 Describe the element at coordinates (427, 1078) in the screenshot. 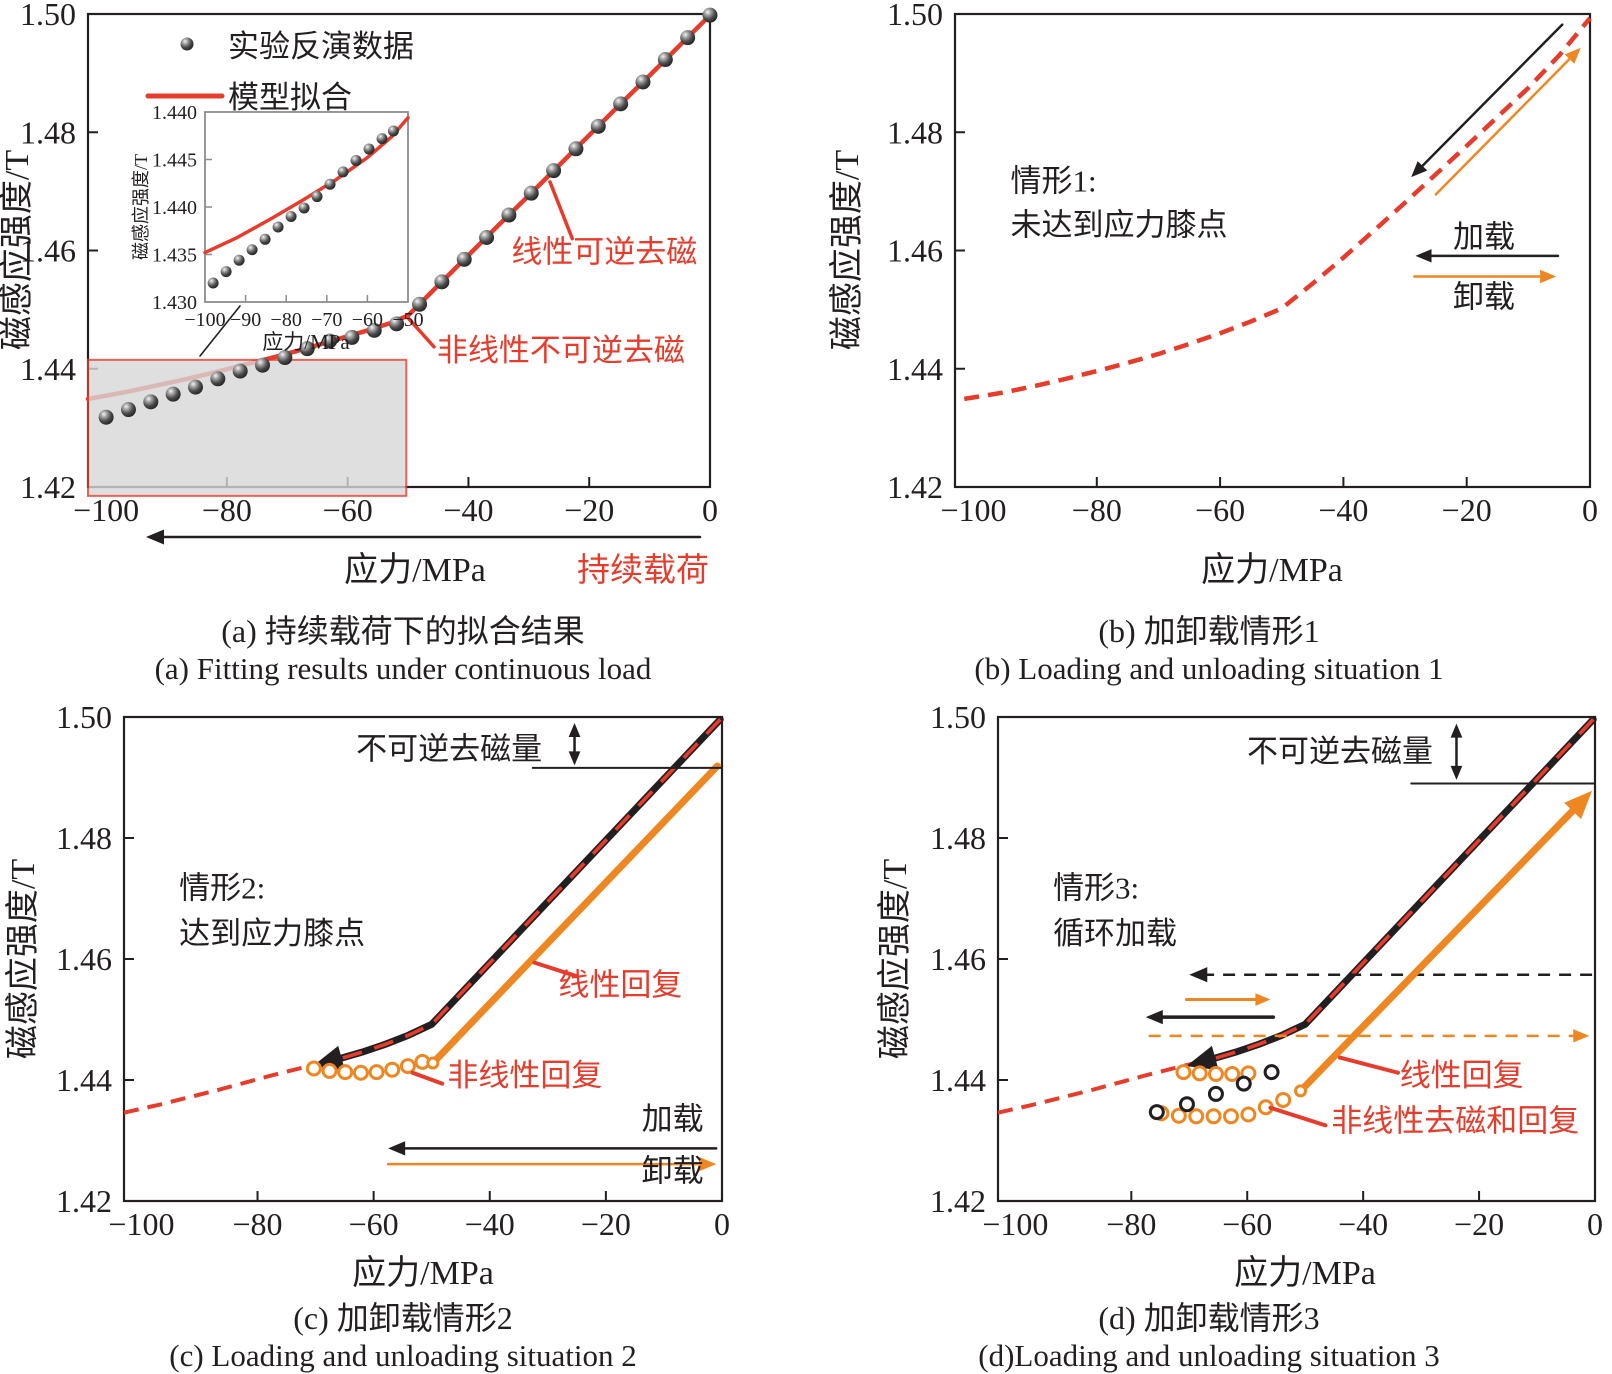

I see `callout-nonlinear-recovery` at that location.